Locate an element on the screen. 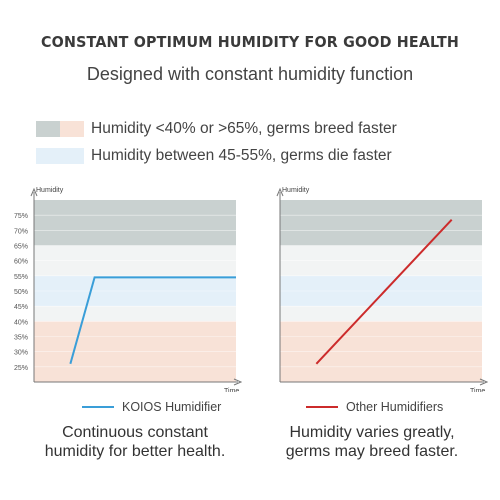 This screenshot has height=500, width=500. low-zone-swatch is located at coordinates (72, 129).